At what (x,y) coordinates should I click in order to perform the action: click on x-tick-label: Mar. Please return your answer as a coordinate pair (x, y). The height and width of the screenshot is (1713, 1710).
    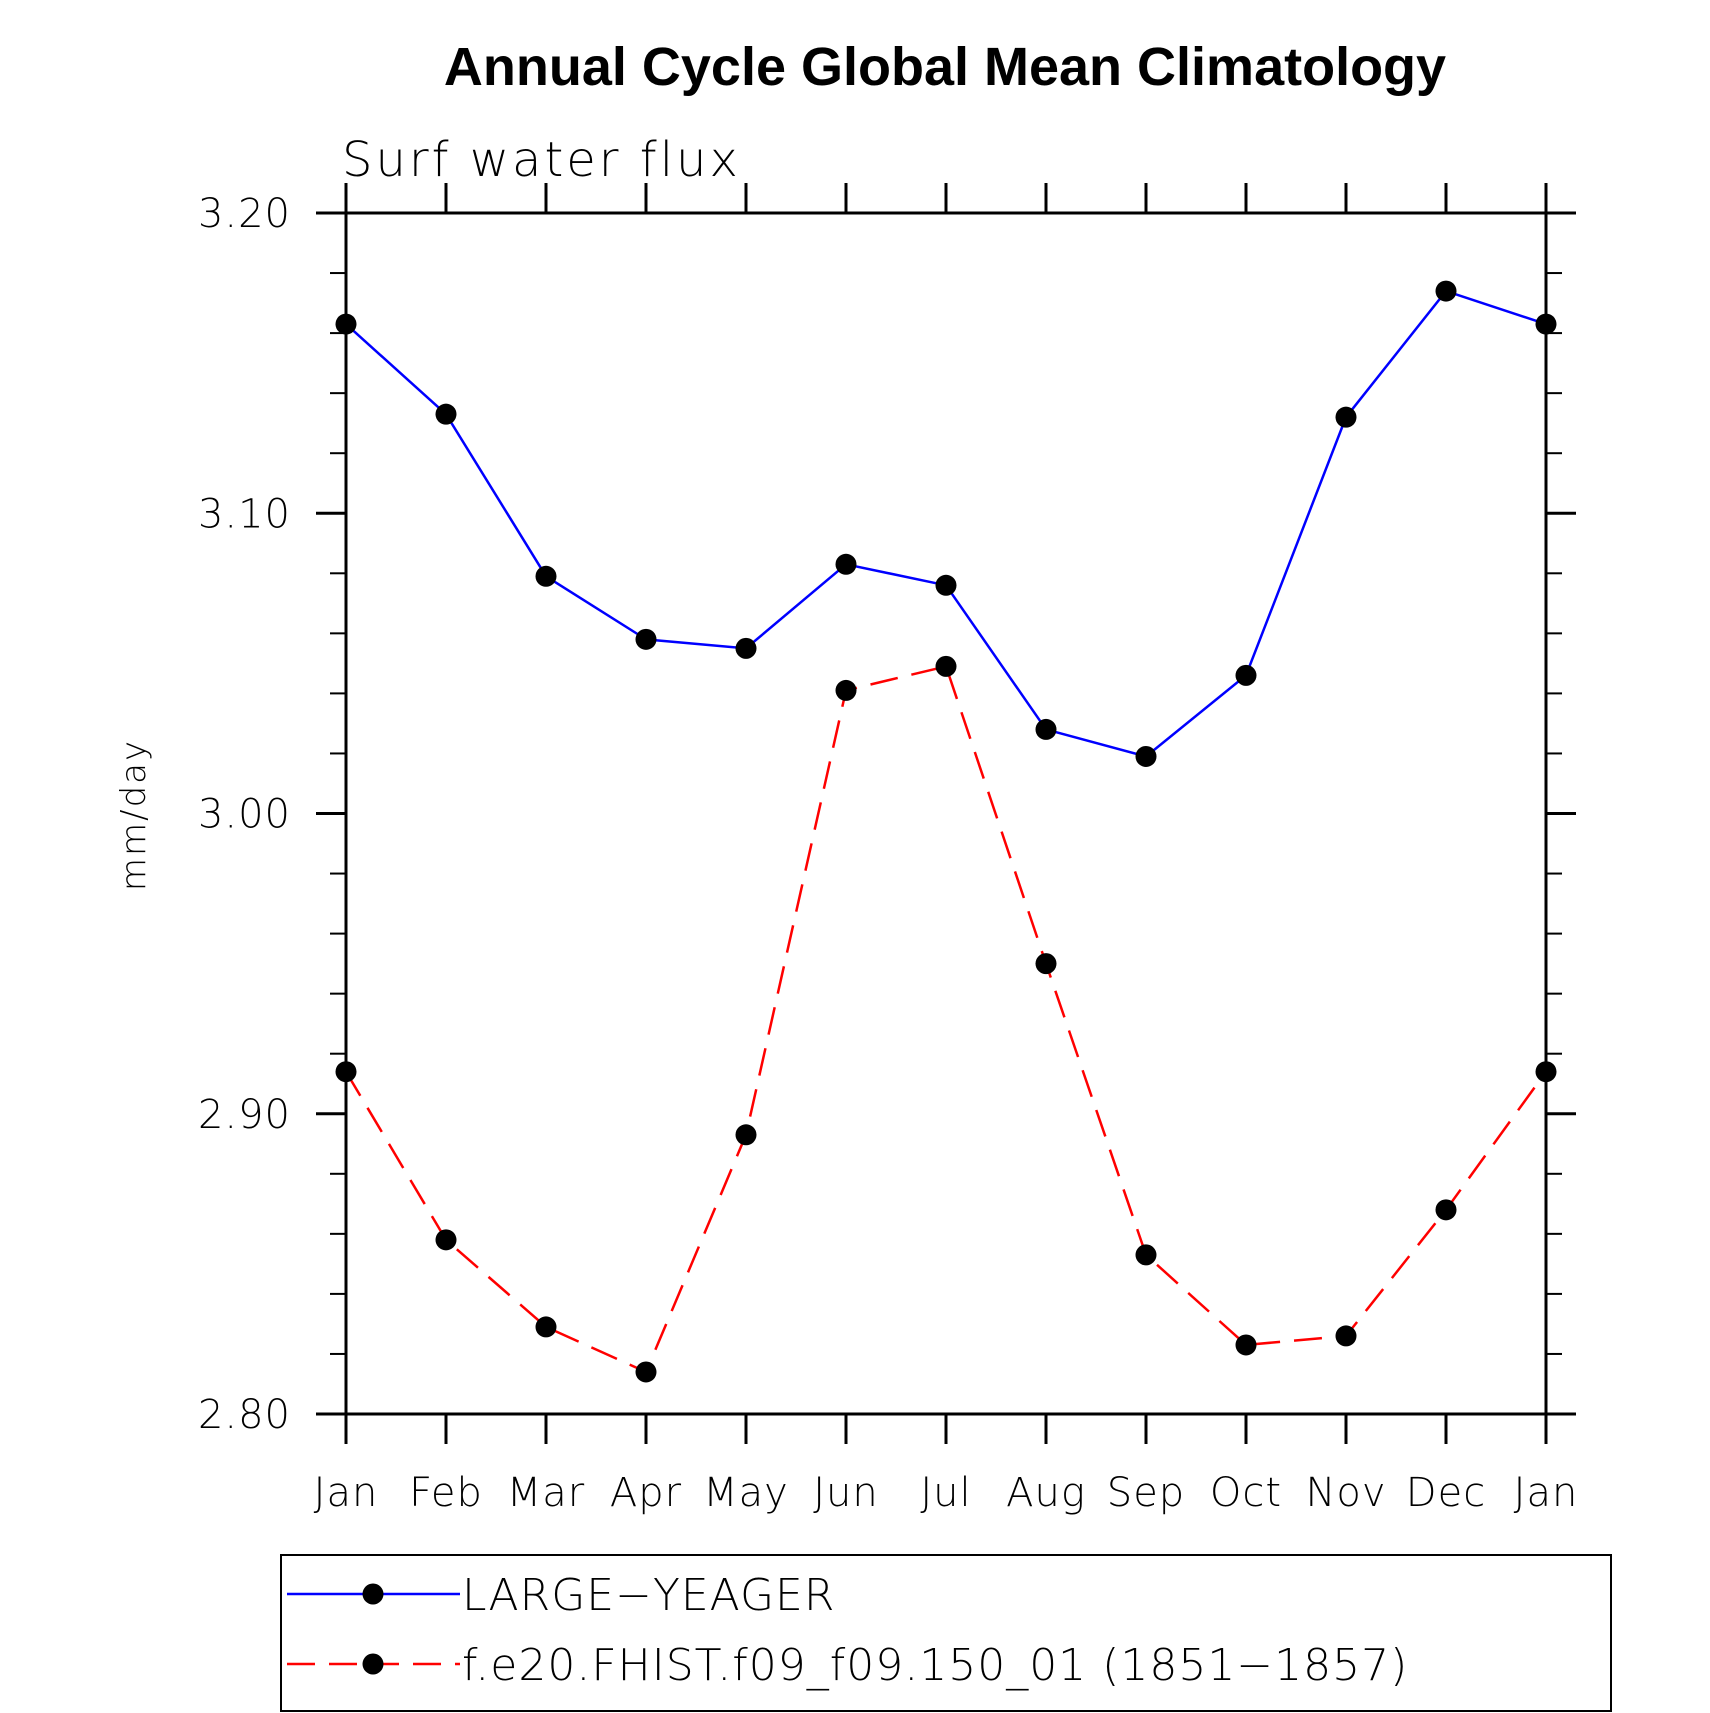
    Looking at the image, I should click on (546, 1493).